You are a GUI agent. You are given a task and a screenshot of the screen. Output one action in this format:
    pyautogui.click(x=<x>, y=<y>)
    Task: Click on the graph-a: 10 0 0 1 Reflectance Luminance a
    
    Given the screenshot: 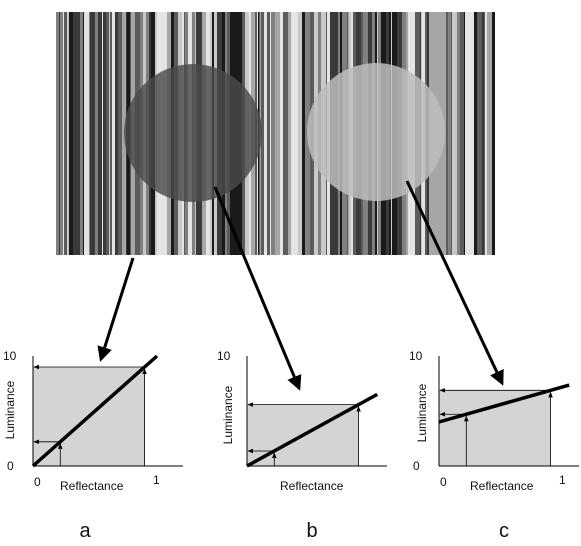 What is the action you would take?
    pyautogui.click(x=93, y=445)
    